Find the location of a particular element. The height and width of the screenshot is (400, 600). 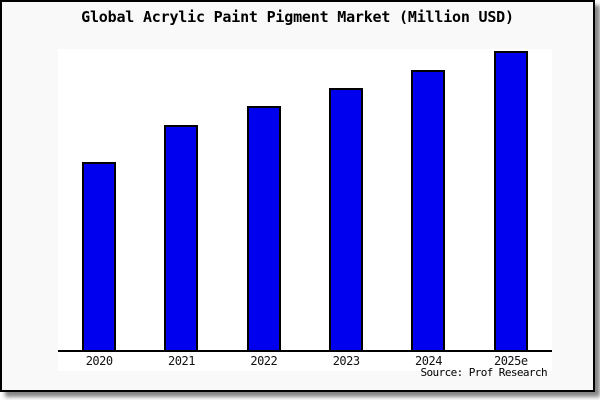

x-axis-line is located at coordinates (305, 351).